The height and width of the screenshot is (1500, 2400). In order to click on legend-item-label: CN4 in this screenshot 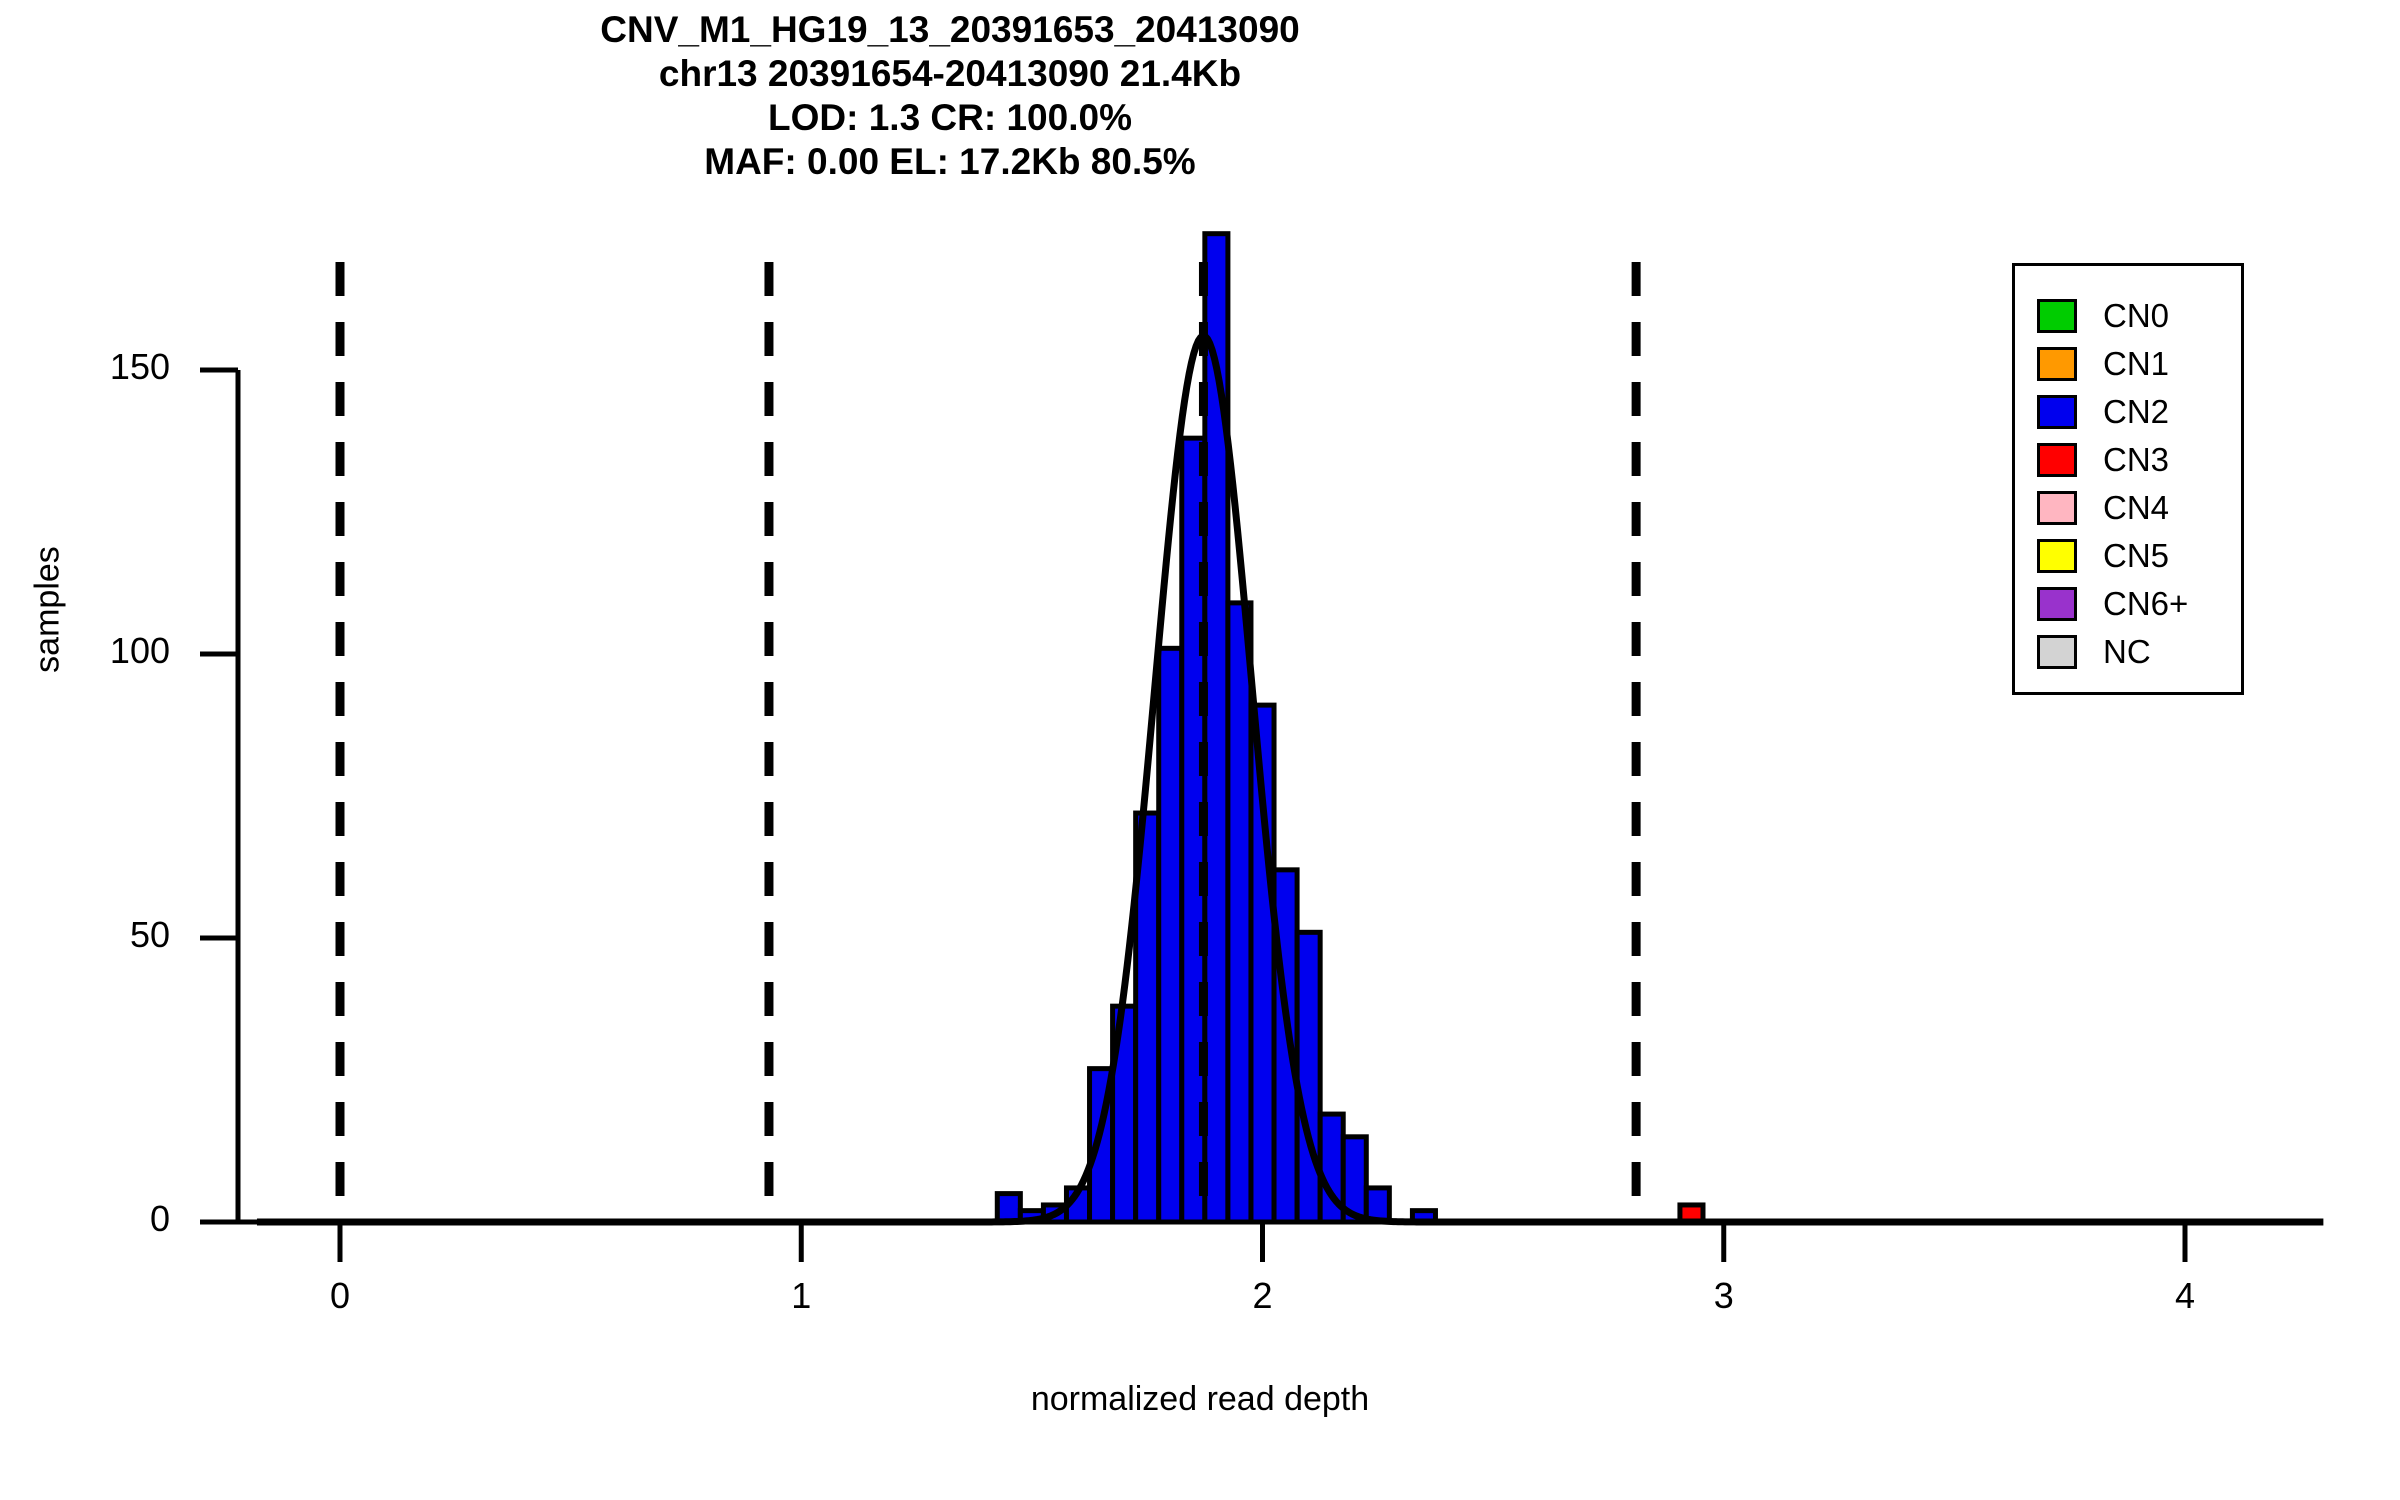, I will do `click(2136, 507)`.